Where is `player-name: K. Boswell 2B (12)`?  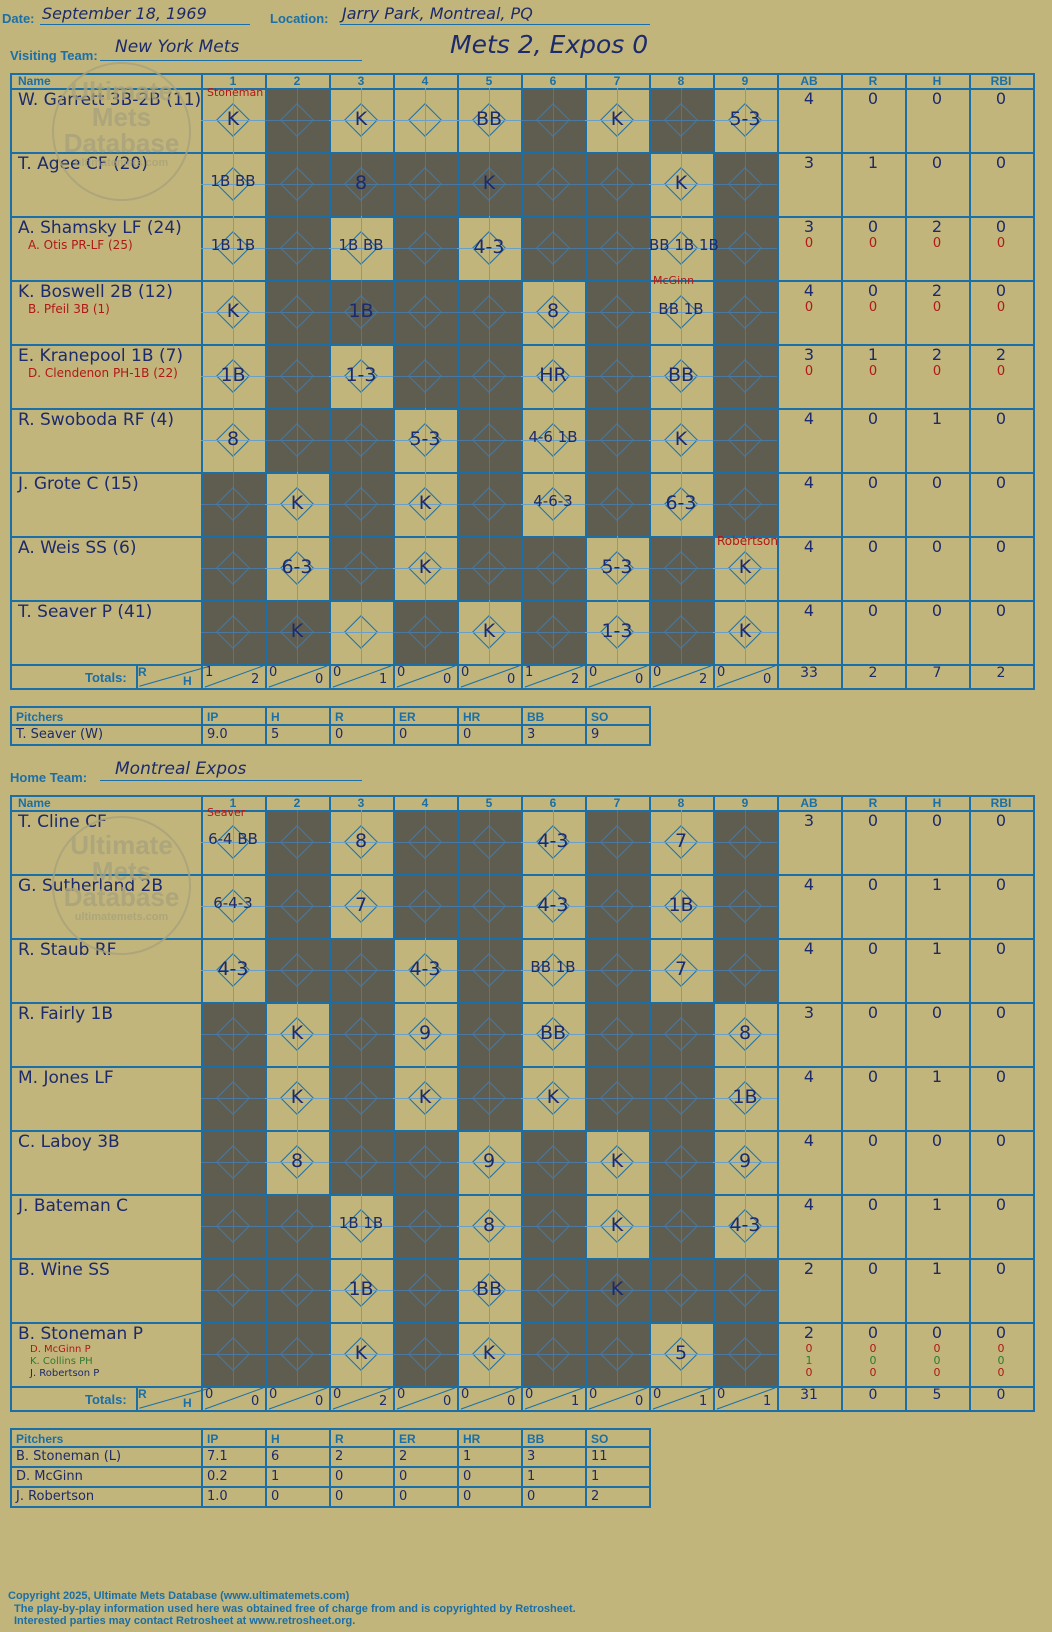
player-name: K. Boswell 2B (12) is located at coordinates (95, 292).